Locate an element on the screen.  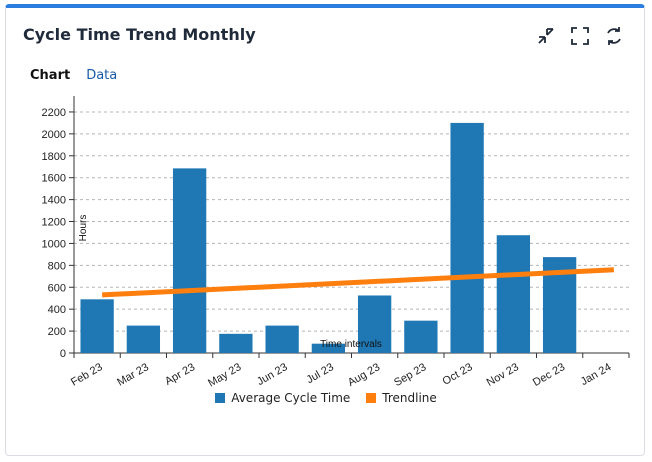
x-tick-label: Sep 23 is located at coordinates (410, 374).